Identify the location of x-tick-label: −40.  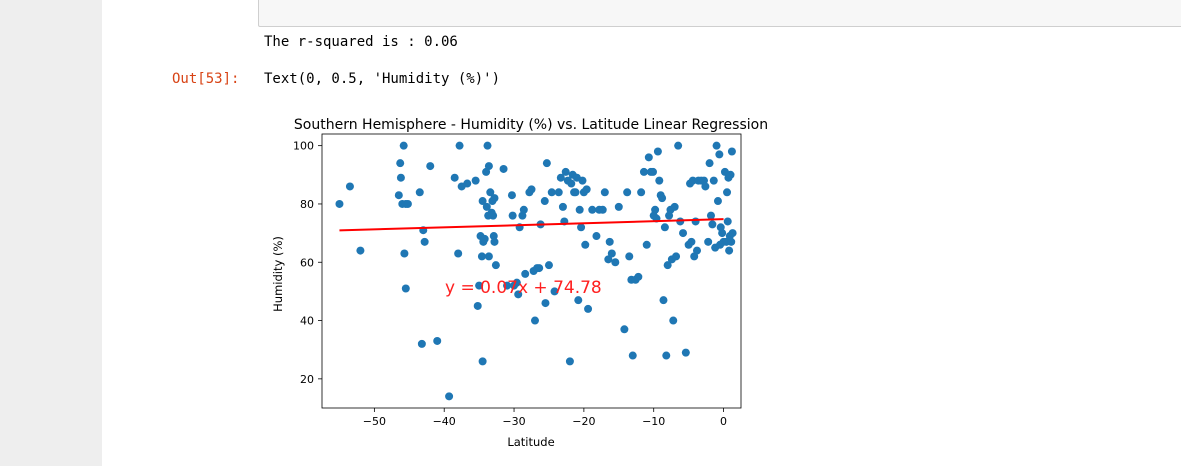
(444, 421).